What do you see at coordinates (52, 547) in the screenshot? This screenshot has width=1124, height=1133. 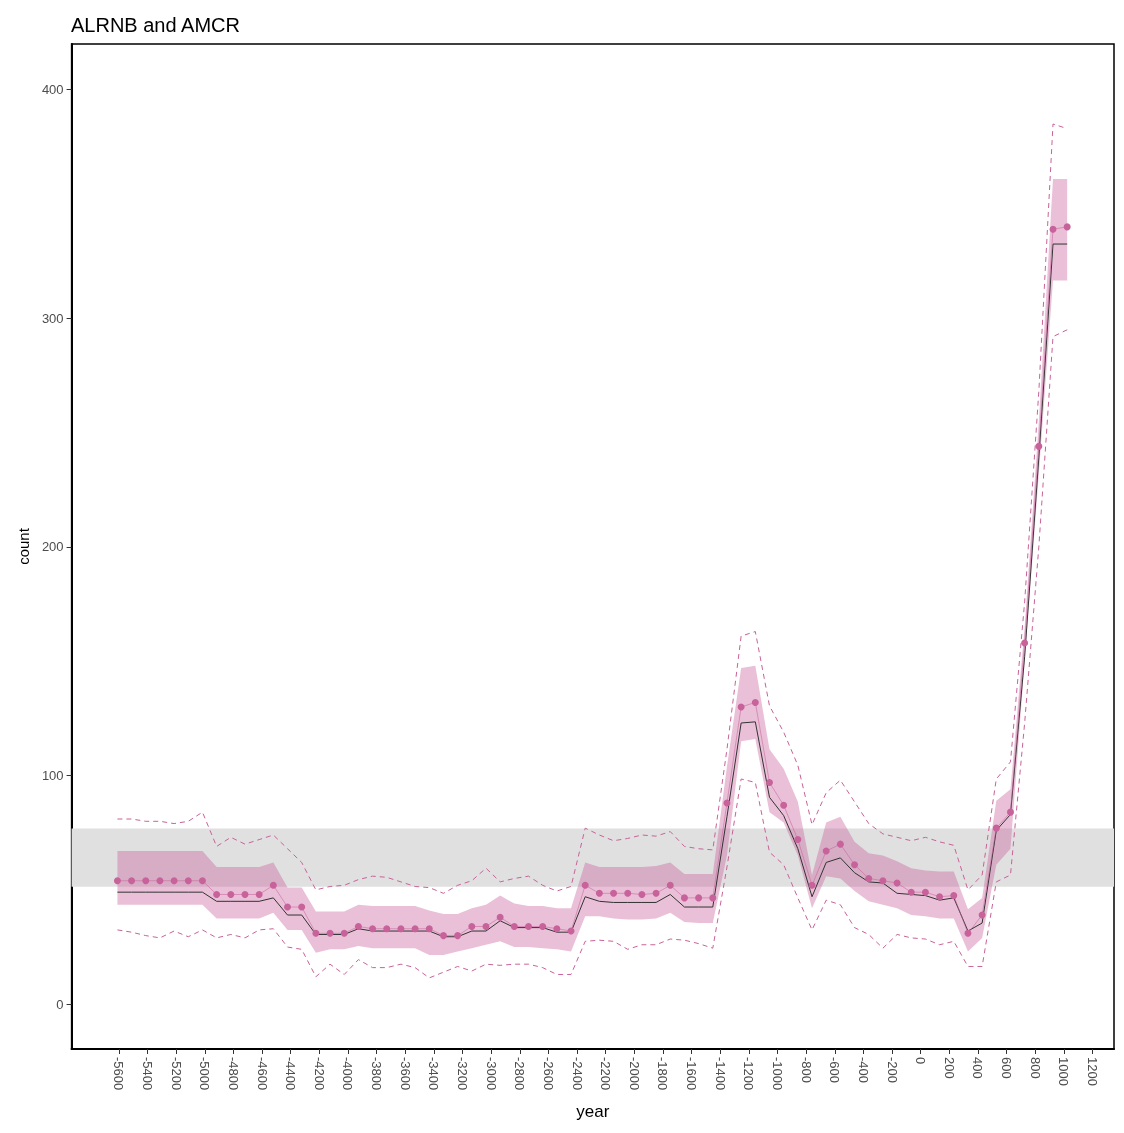 I see `y-tick-label: 200` at bounding box center [52, 547].